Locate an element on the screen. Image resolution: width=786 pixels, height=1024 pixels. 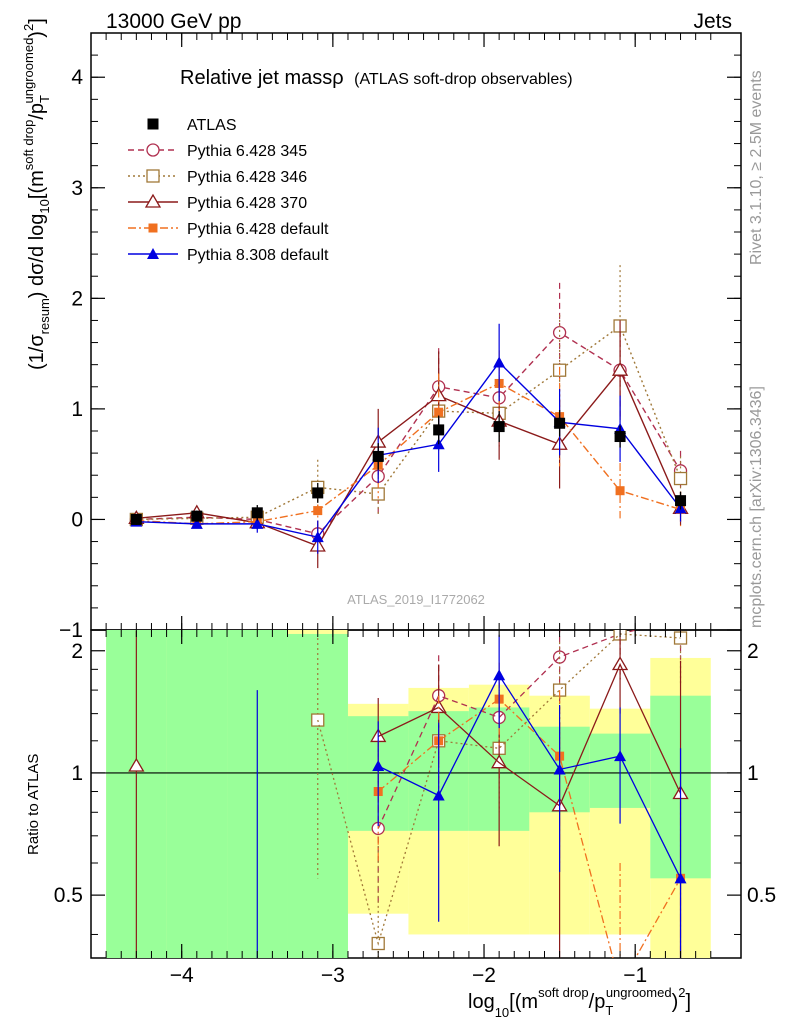
legend-entry: ATLAS is located at coordinates (192, 125).